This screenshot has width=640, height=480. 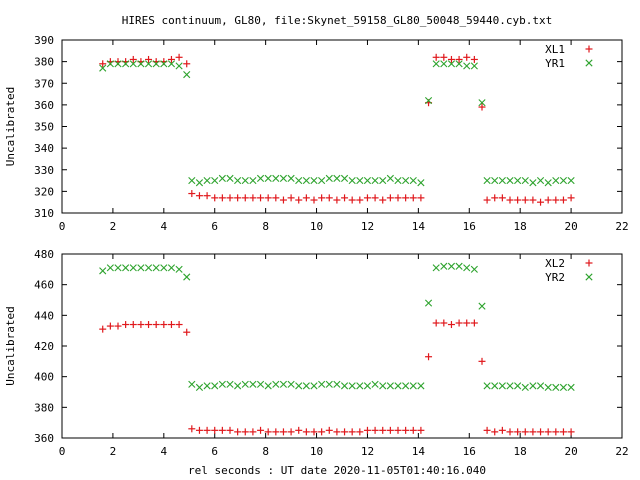 I want to click on y-tick-label: 350, so click(x=44, y=127).